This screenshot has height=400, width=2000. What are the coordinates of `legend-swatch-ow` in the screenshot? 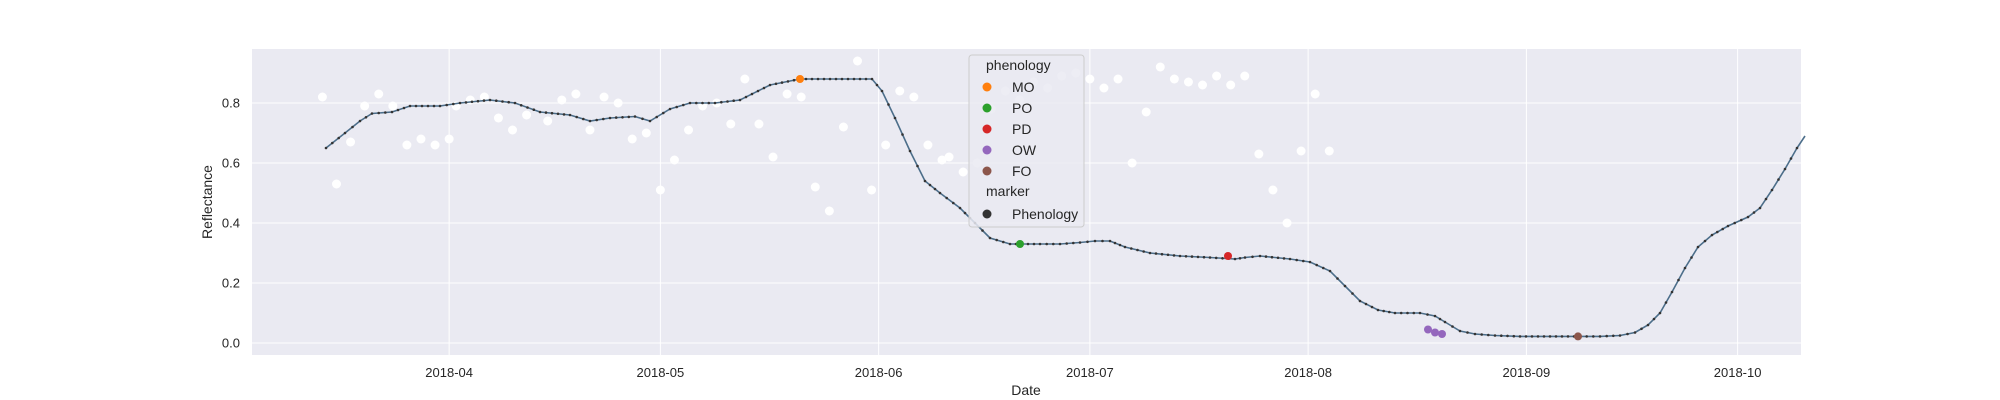 It's located at (987, 150).